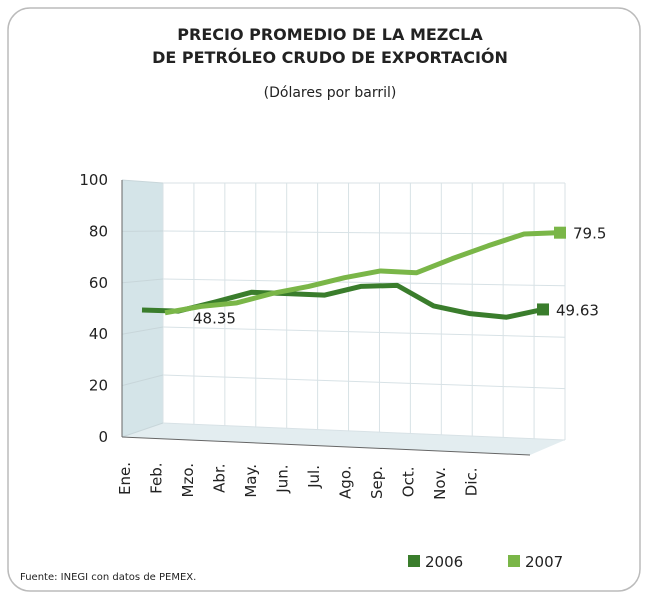  I want to click on floor, so click(343, 439).